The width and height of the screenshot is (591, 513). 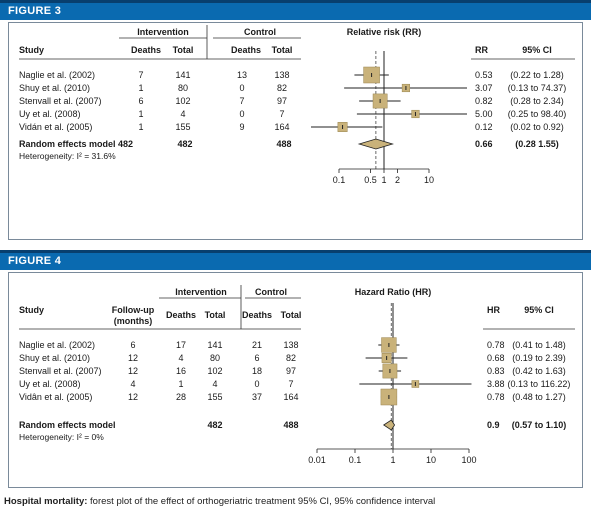 I want to click on study-followup-4: 12, so click(x=133, y=397).